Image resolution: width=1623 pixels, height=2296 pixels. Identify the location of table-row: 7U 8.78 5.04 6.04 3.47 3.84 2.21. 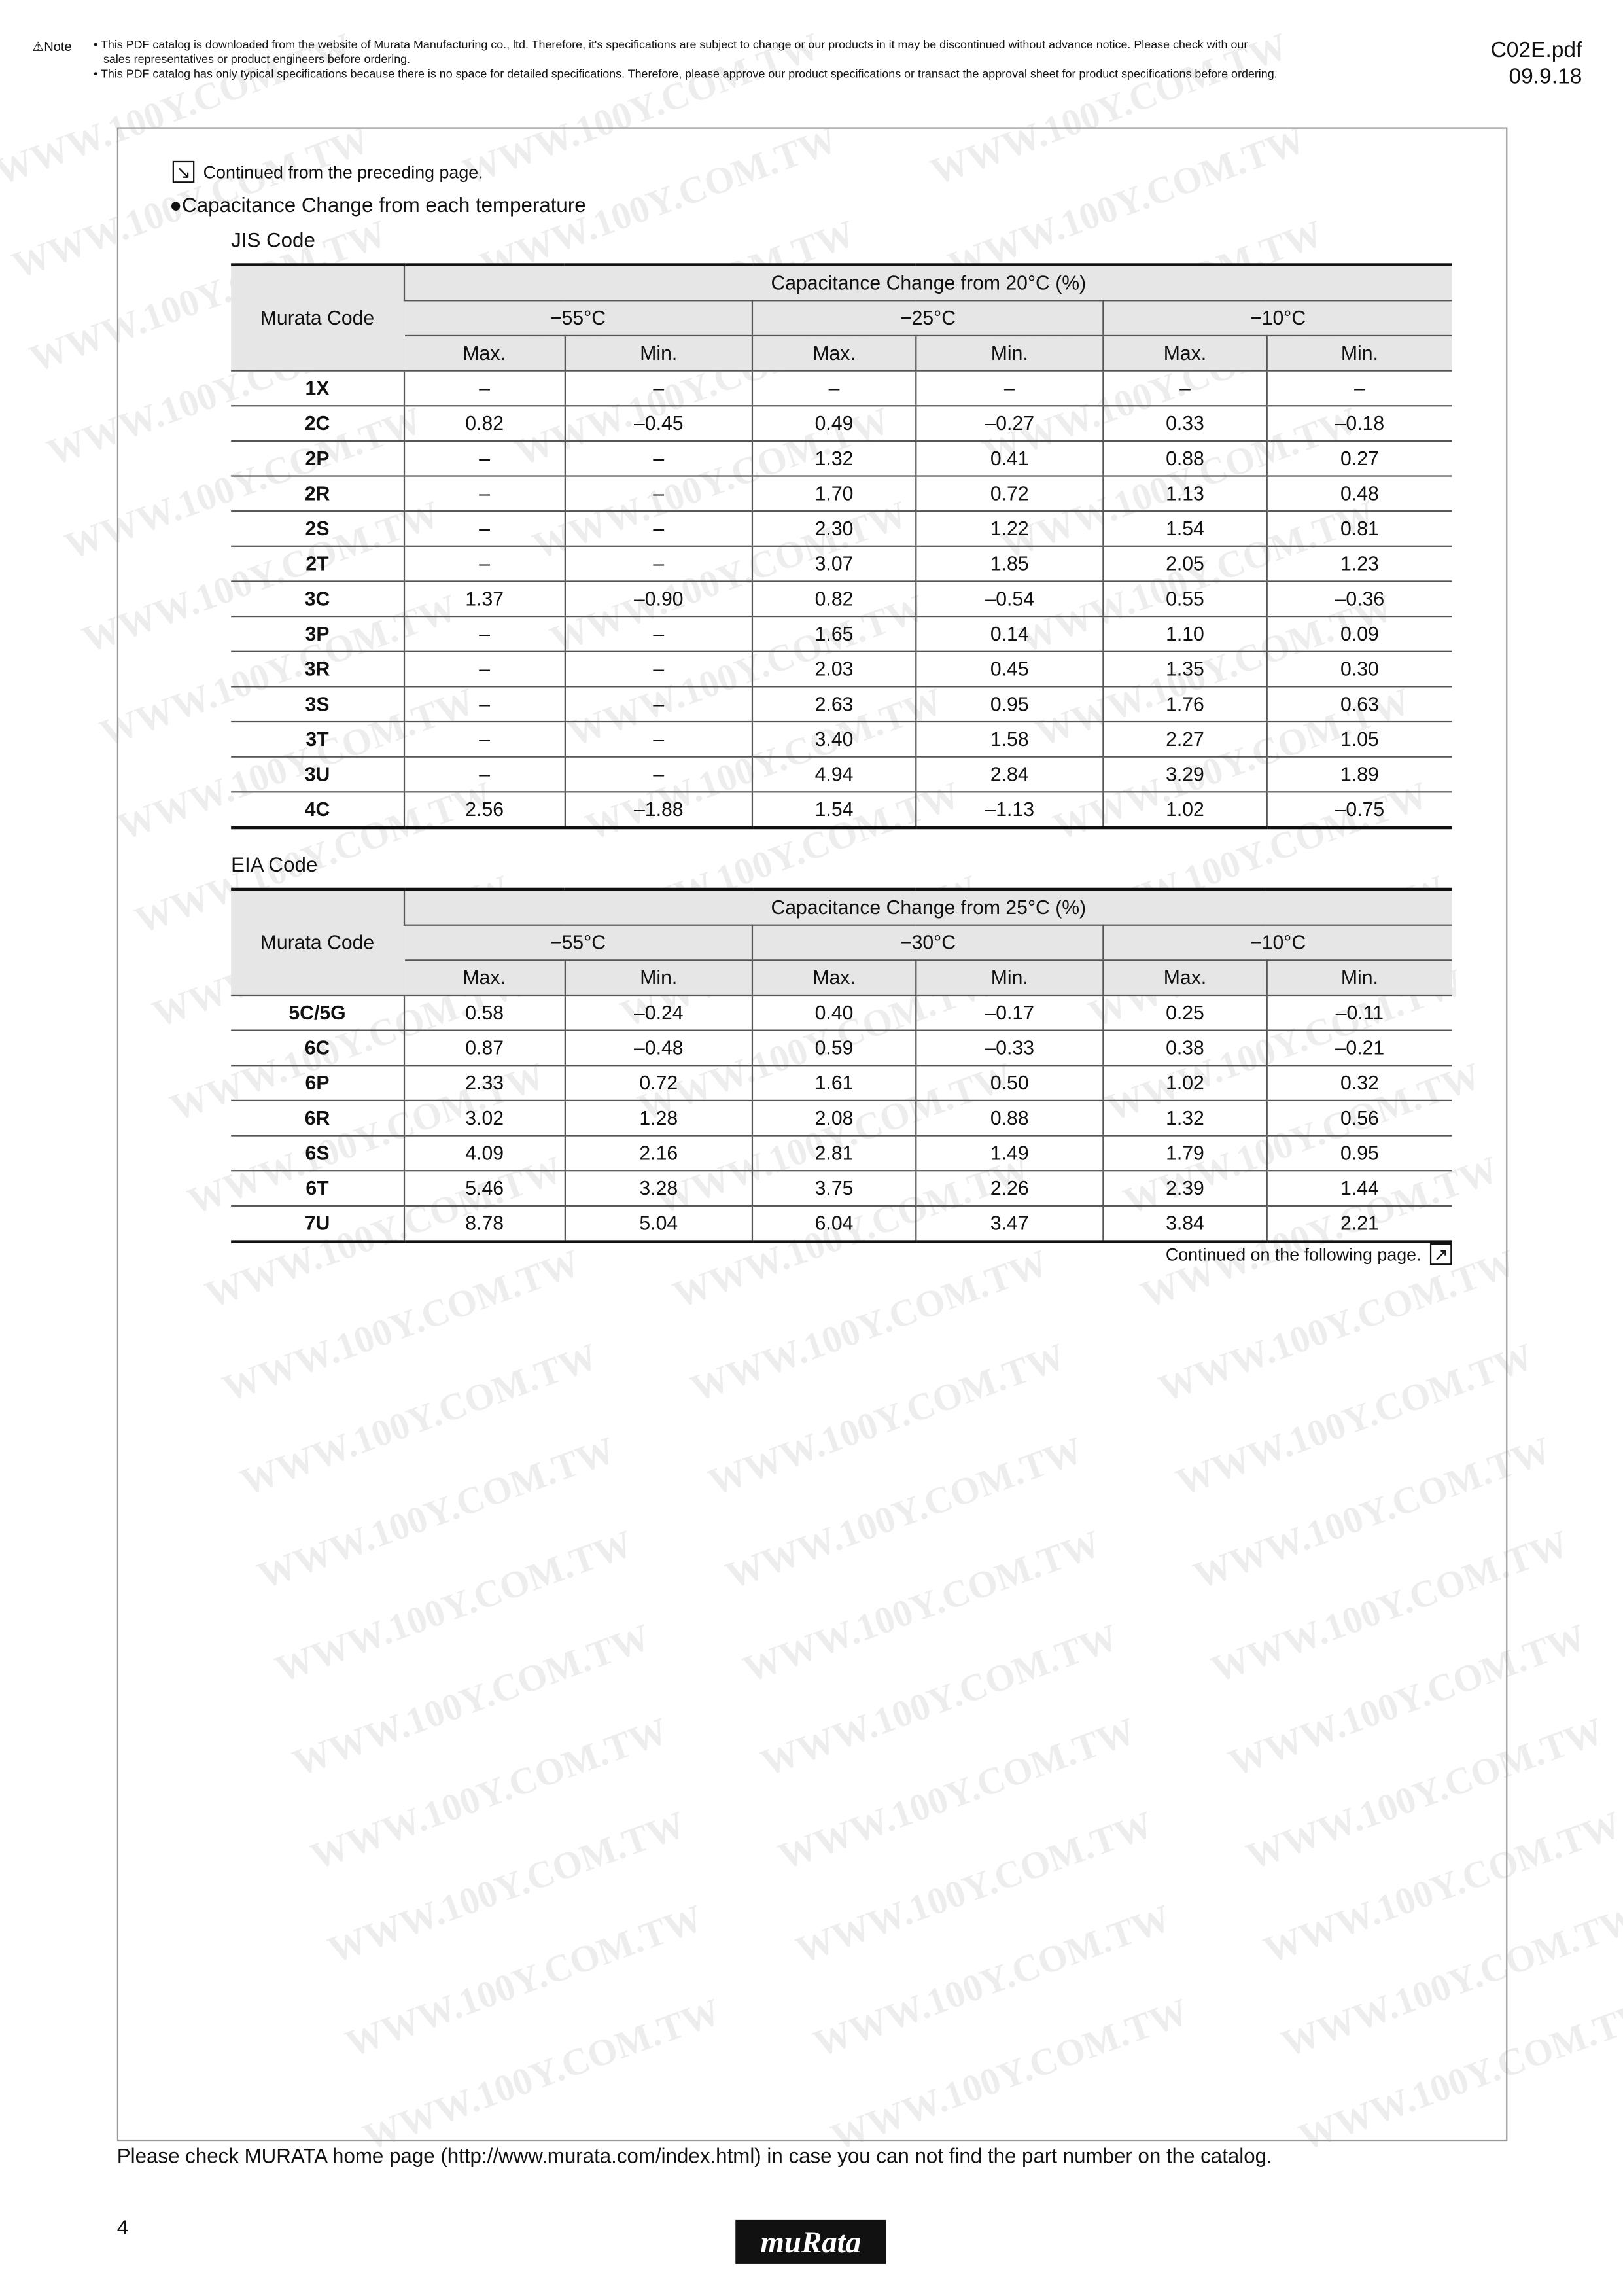
(842, 1224).